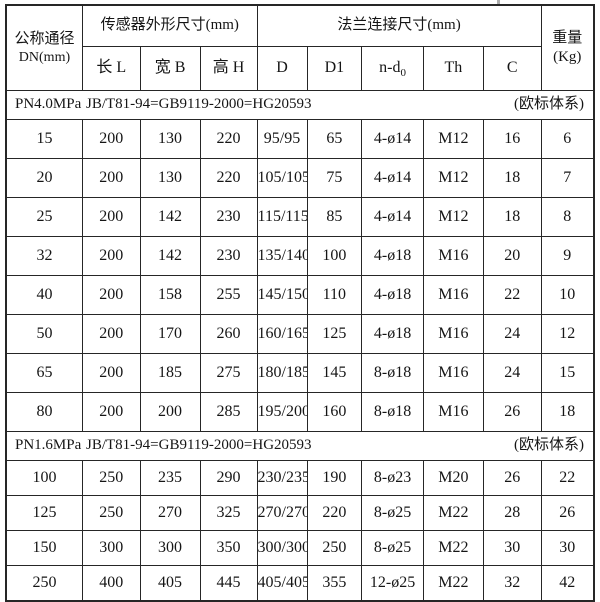 Image resolution: width=600 pixels, height=602 pixels. I want to click on col-header-sensor-dims: 传感器外形尺寸(mm), so click(169, 25).